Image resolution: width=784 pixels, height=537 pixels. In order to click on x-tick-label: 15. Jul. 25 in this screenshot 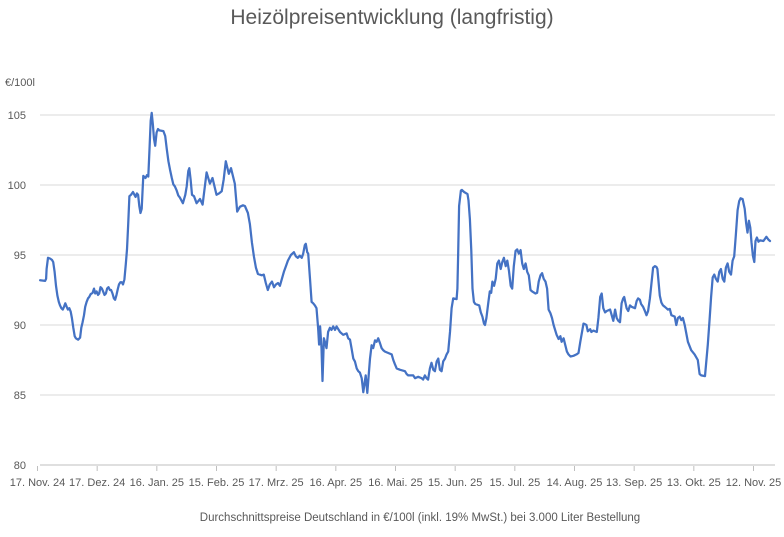, I will do `click(514, 483)`.